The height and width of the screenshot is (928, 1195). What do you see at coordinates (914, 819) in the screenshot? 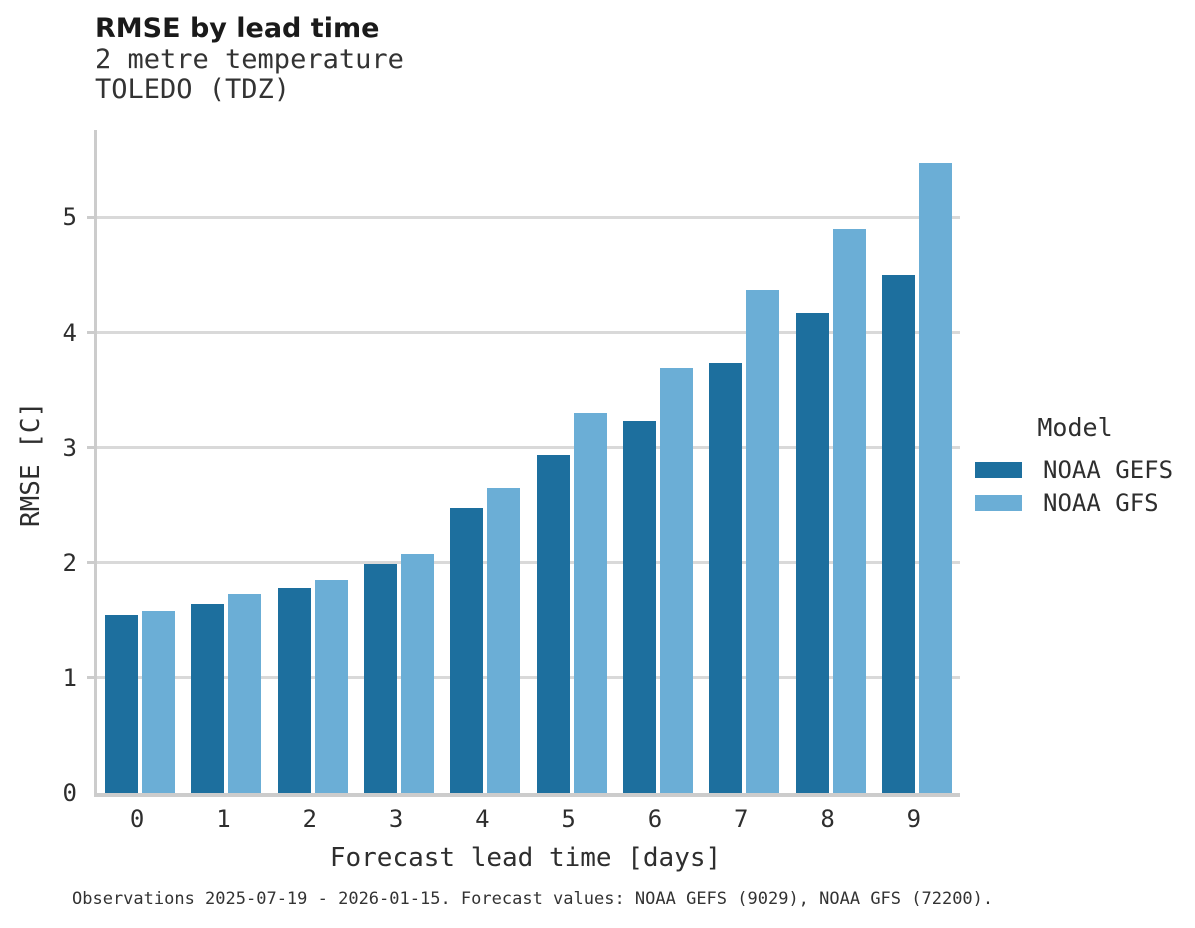
I see `x-axis-tick-label-9: 9` at bounding box center [914, 819].